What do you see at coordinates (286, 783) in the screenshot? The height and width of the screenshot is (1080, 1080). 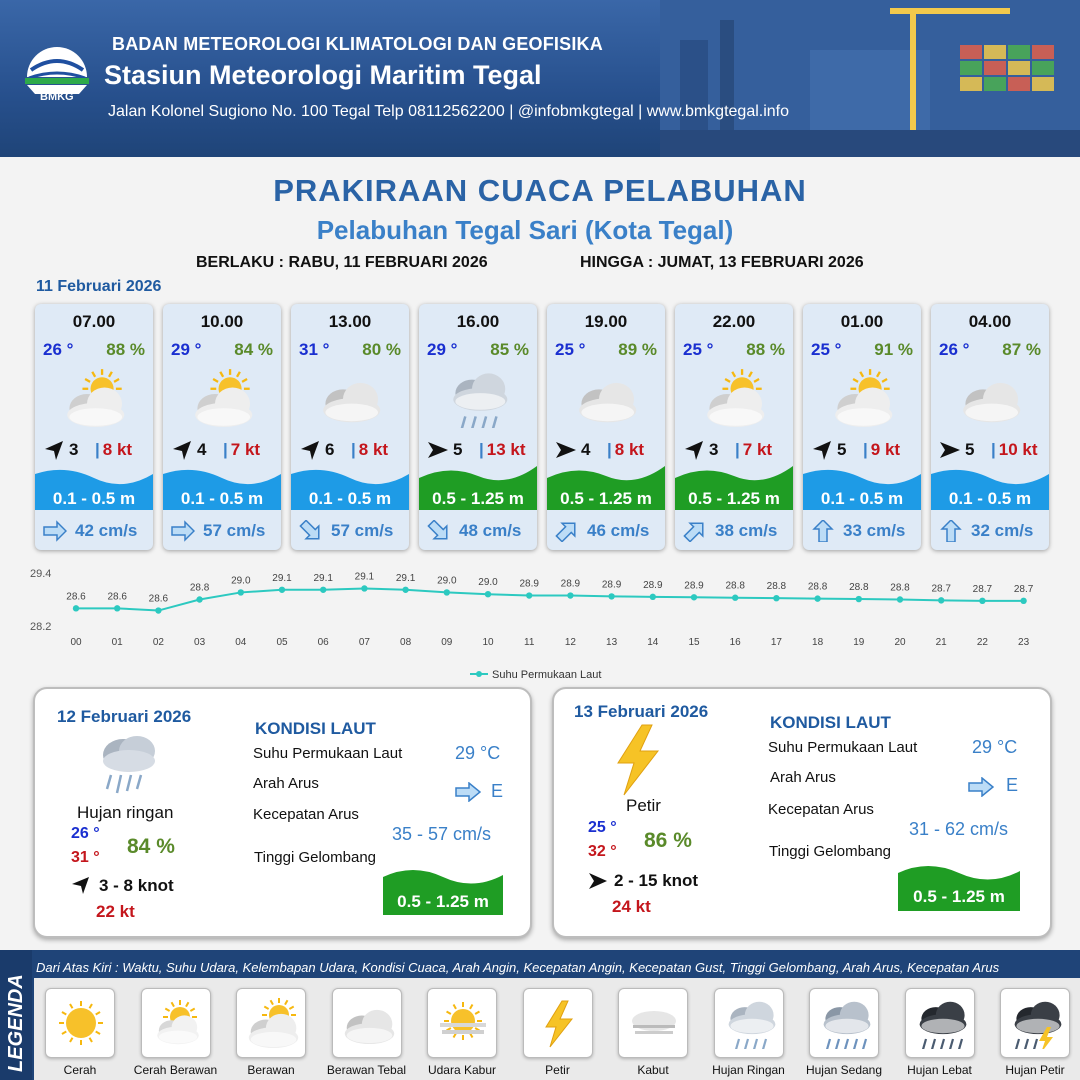 I see `day2-arah-label: Arah Arus` at bounding box center [286, 783].